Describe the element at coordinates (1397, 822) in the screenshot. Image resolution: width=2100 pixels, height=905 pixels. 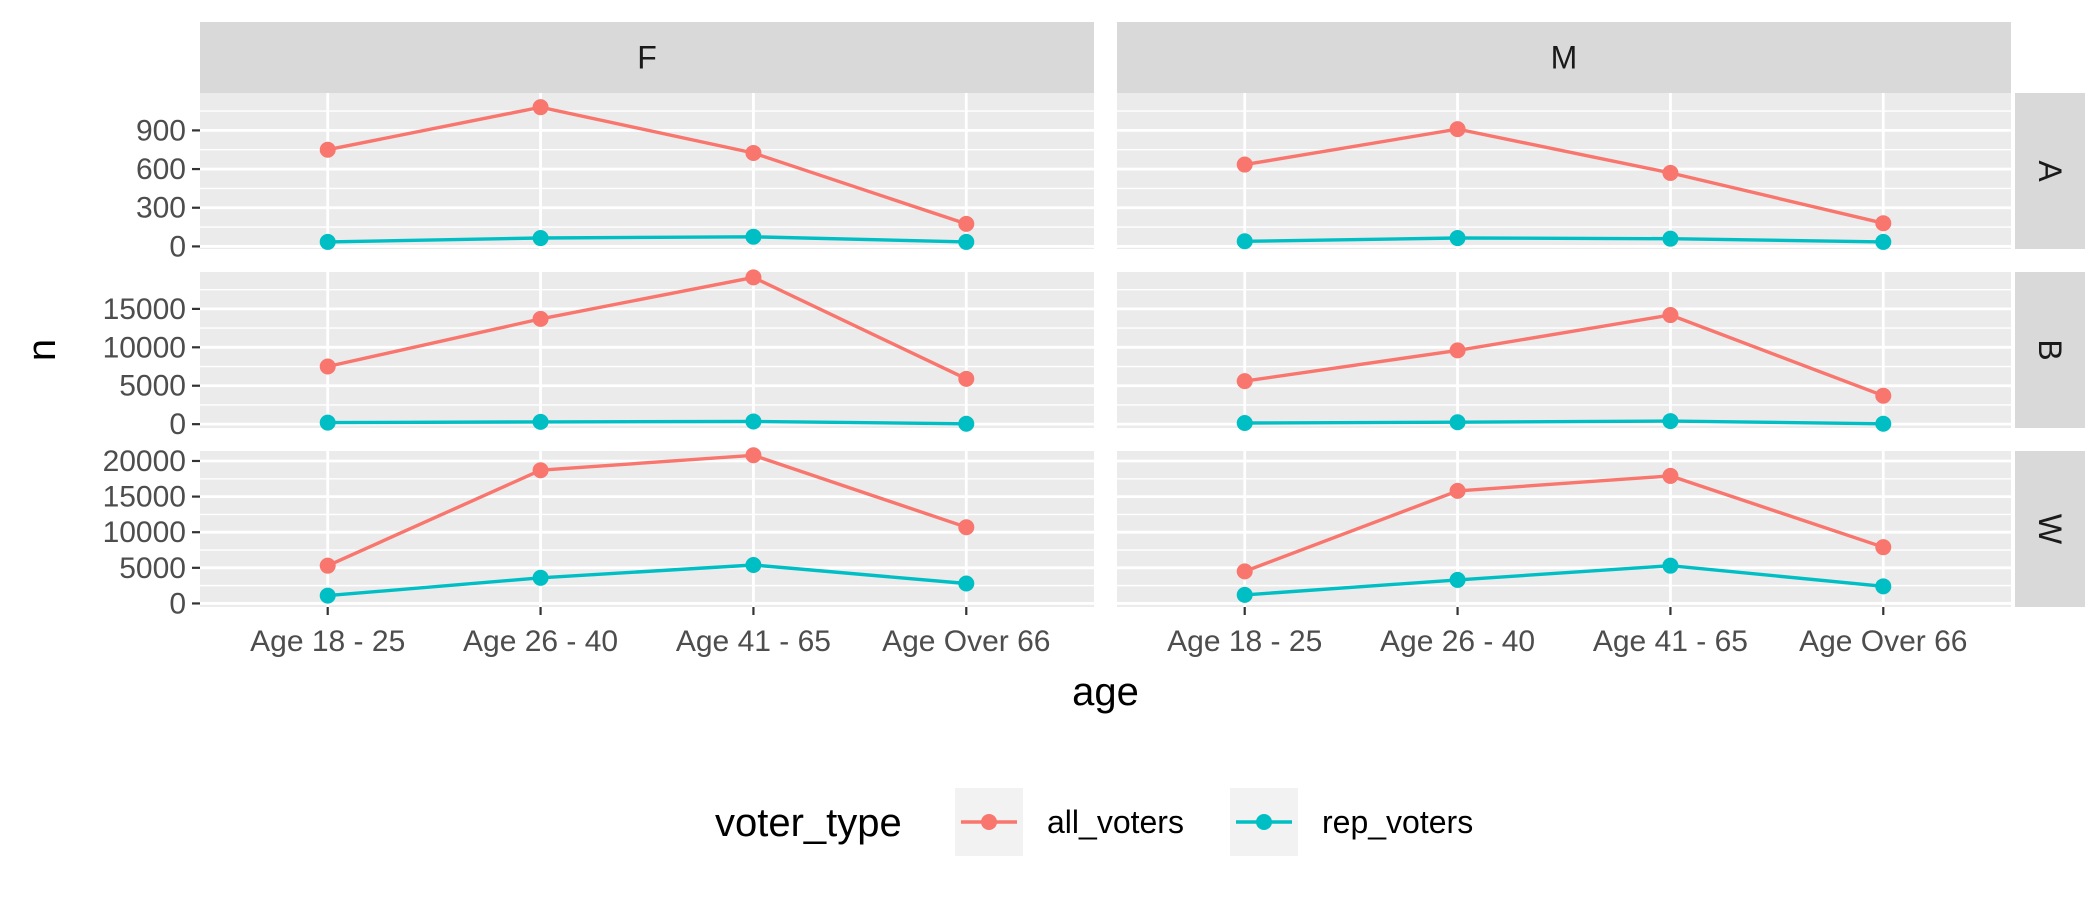
I see `legend-label-rep_voters: rep_voters` at that location.